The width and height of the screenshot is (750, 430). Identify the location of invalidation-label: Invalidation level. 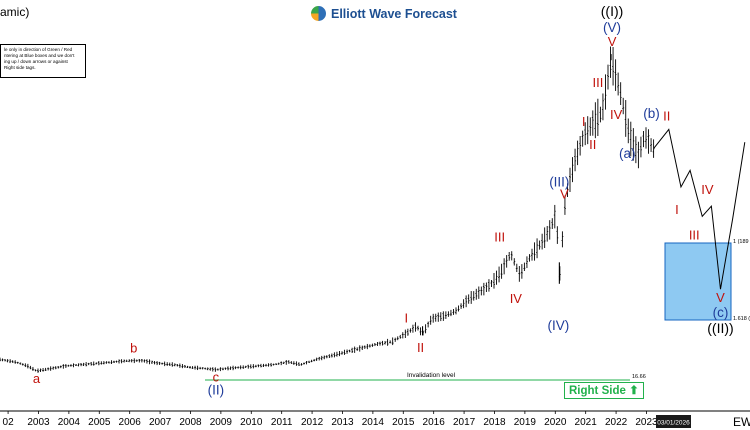
(431, 375).